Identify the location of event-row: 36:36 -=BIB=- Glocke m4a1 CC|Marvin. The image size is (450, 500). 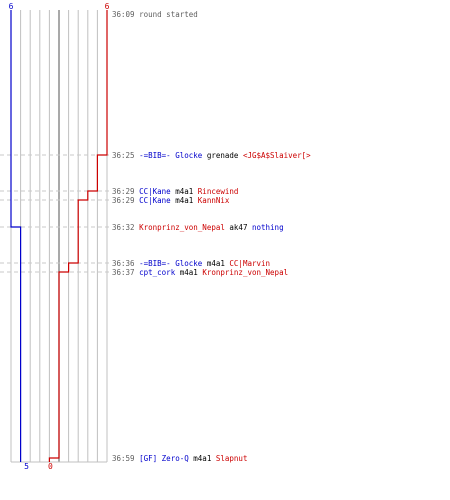
(191, 263).